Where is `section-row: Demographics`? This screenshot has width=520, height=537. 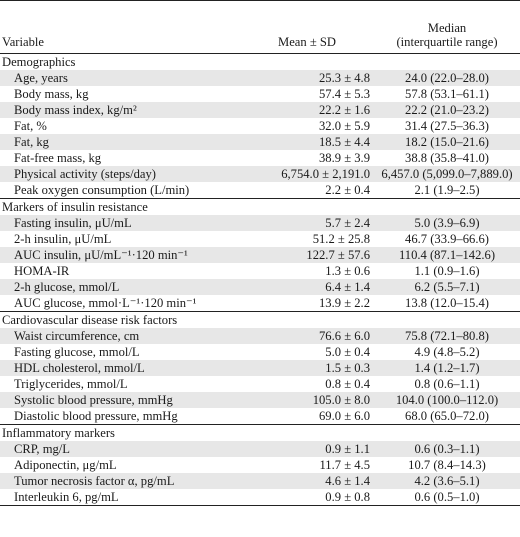 section-row: Demographics is located at coordinates (260, 62).